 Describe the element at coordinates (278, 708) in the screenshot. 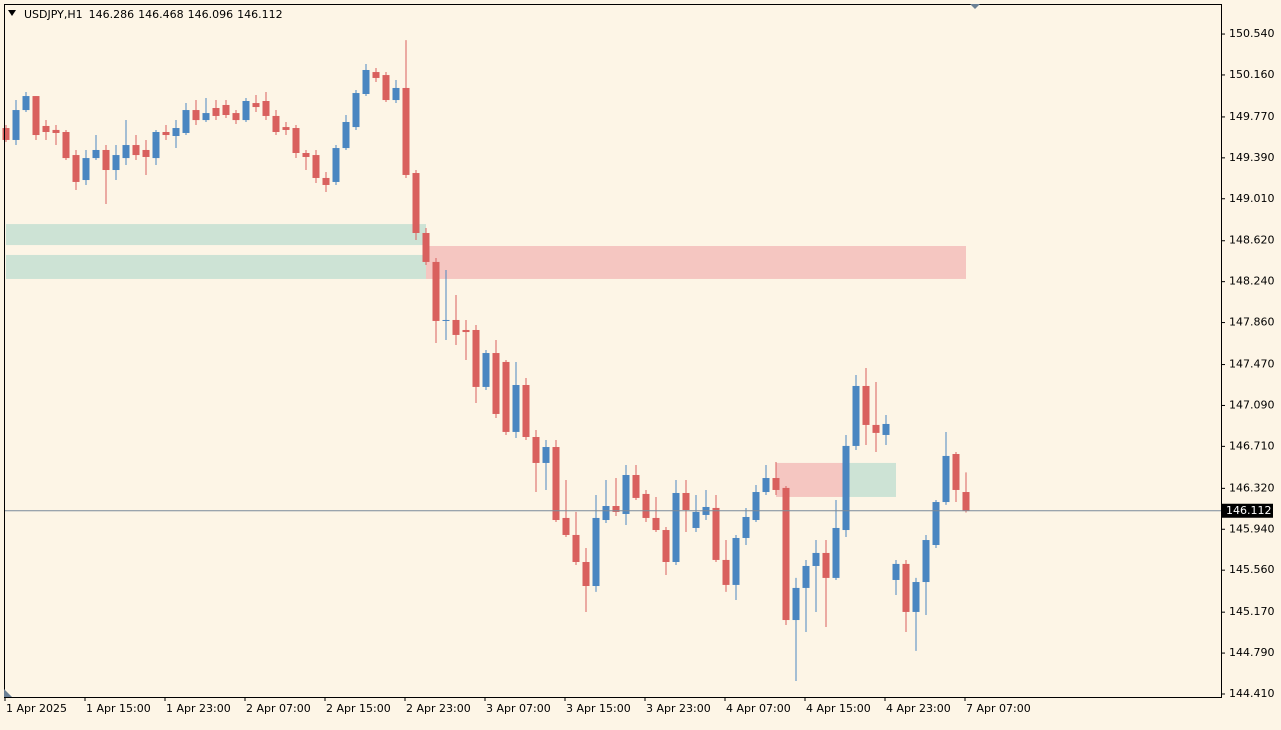

I see `x-tick-label: 2 Apr 07:00` at that location.